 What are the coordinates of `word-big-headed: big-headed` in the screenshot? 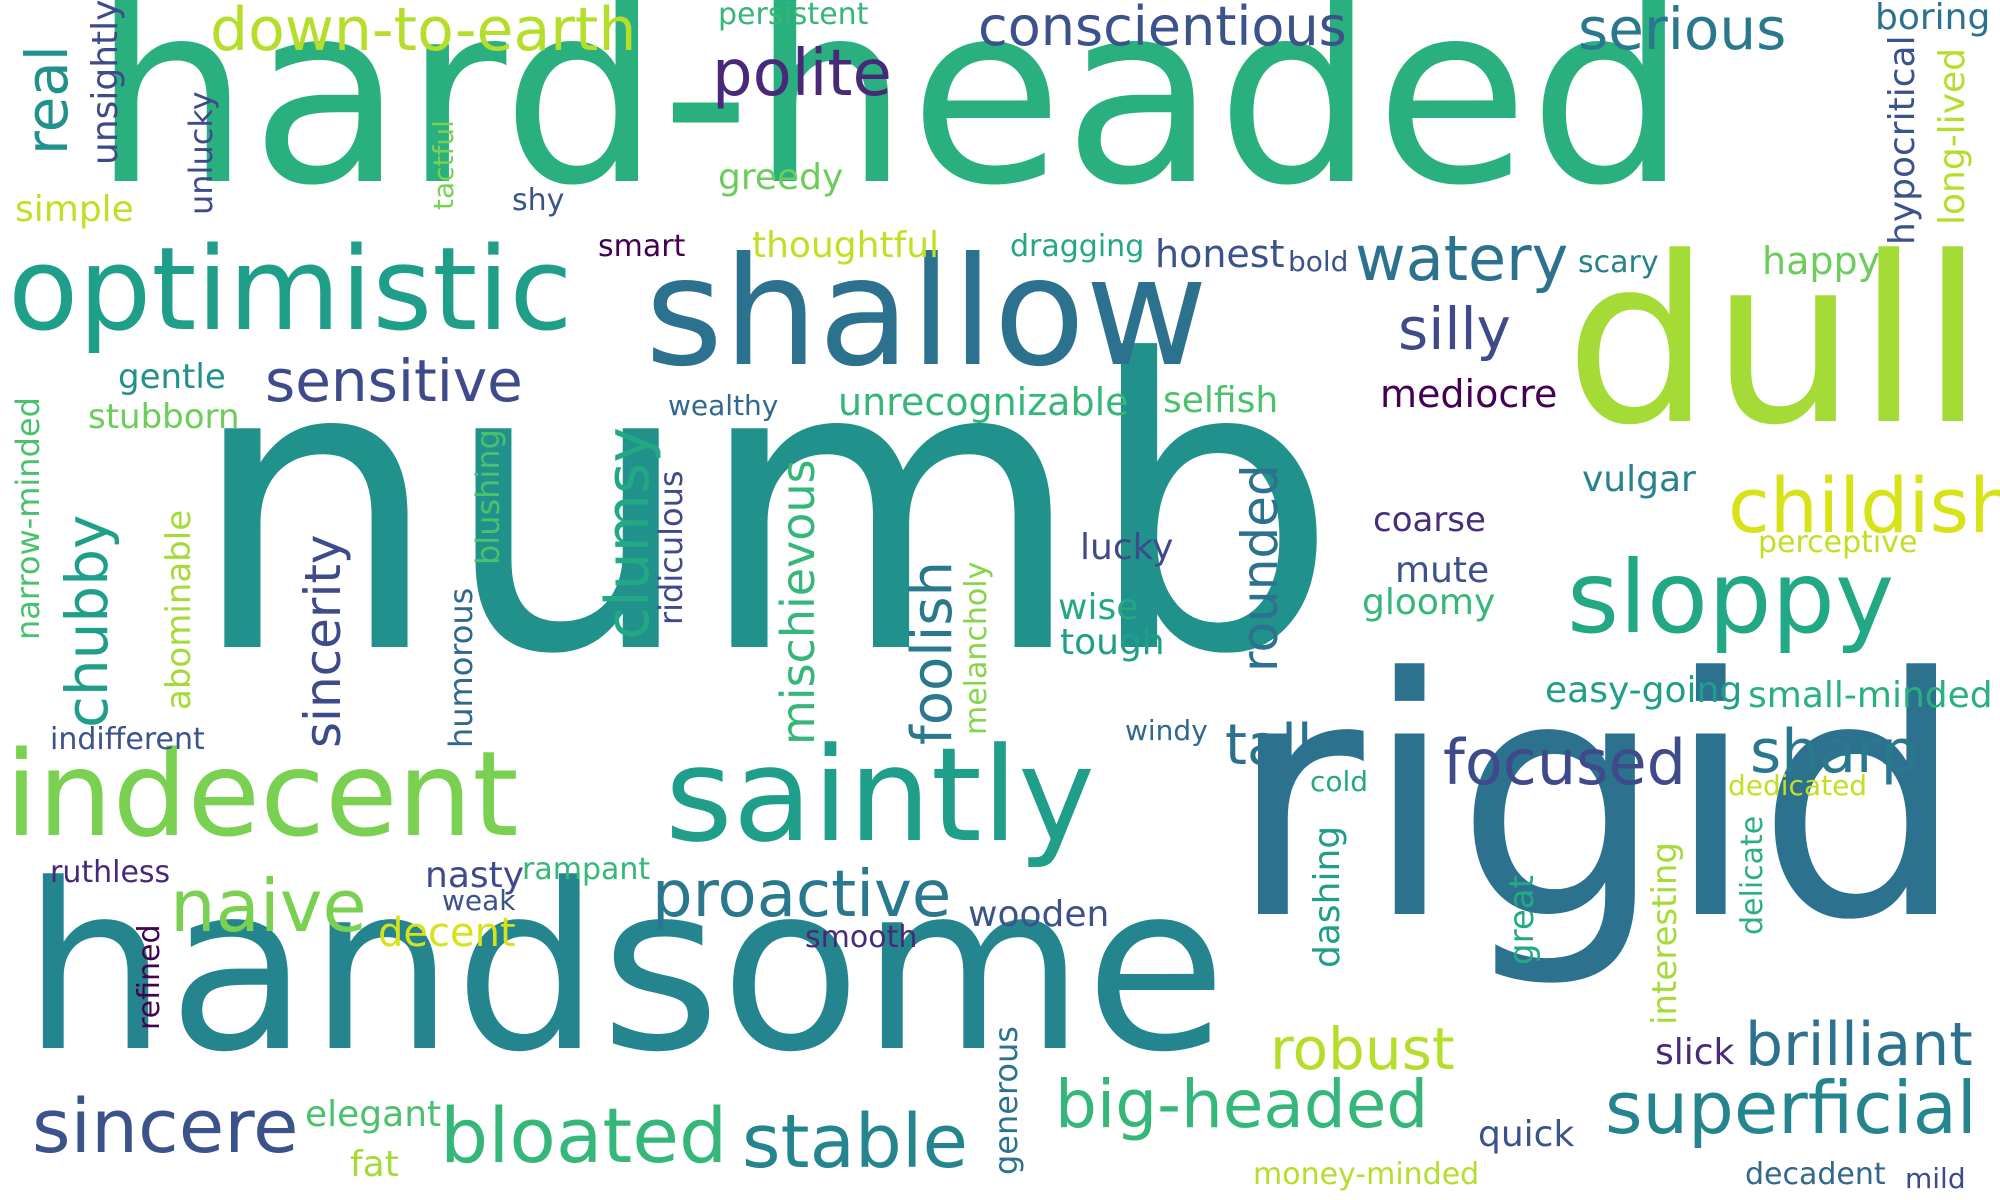 It's located at (1242, 1104).